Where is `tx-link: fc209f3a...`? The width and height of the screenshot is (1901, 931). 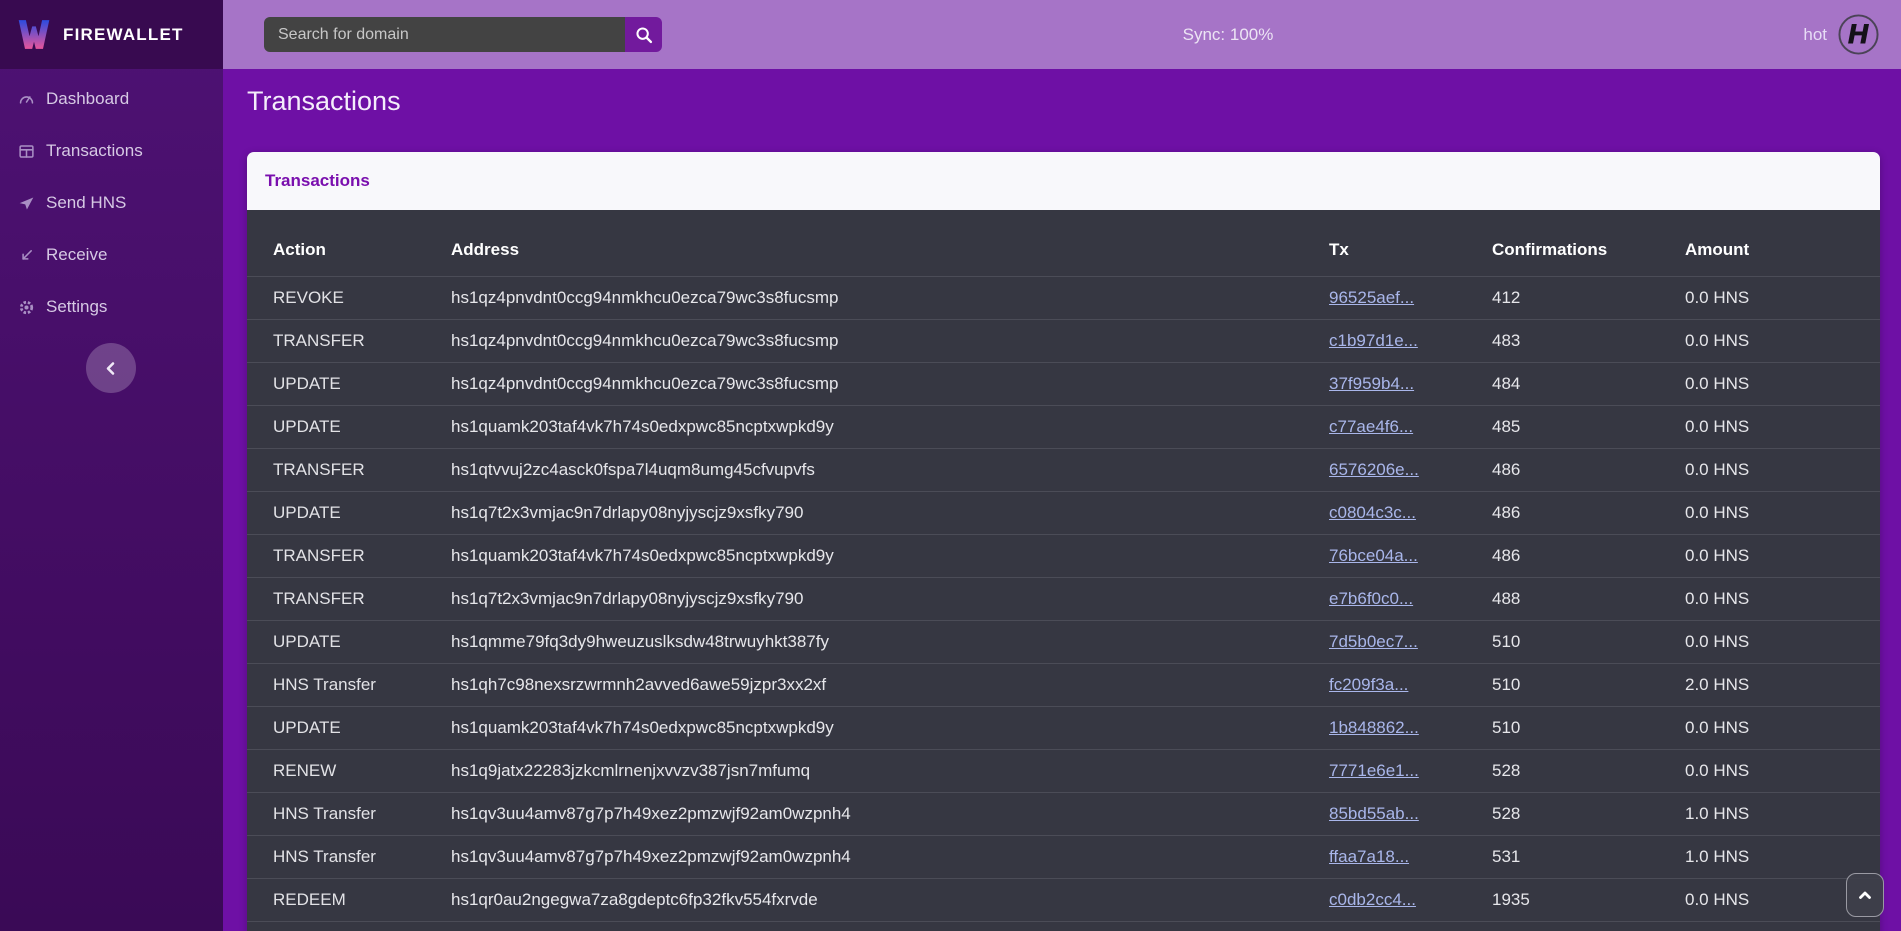 tx-link: fc209f3a... is located at coordinates (1369, 684).